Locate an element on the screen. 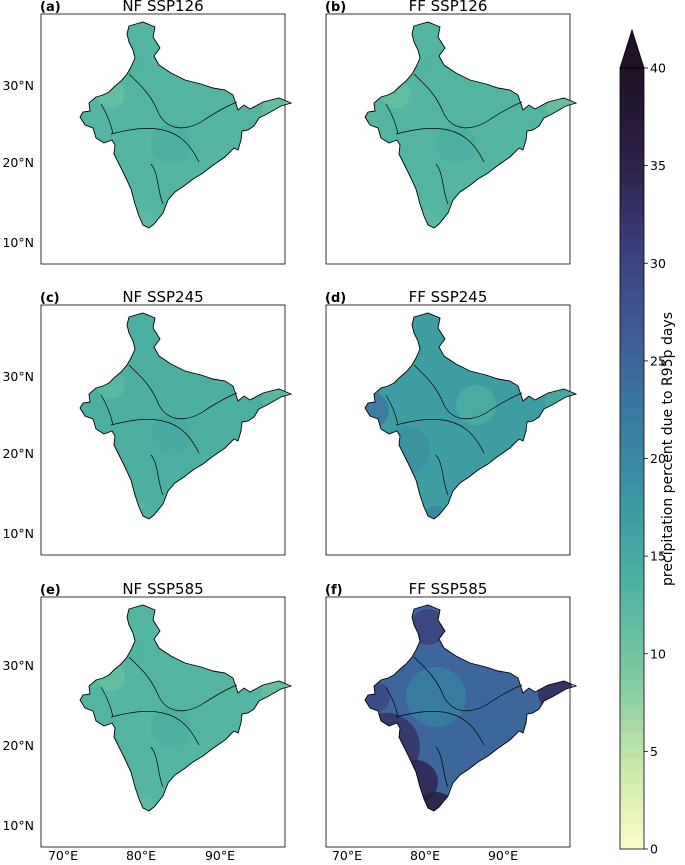 The width and height of the screenshot is (685, 865). colorbar-tick-label: 30 is located at coordinates (658, 263).